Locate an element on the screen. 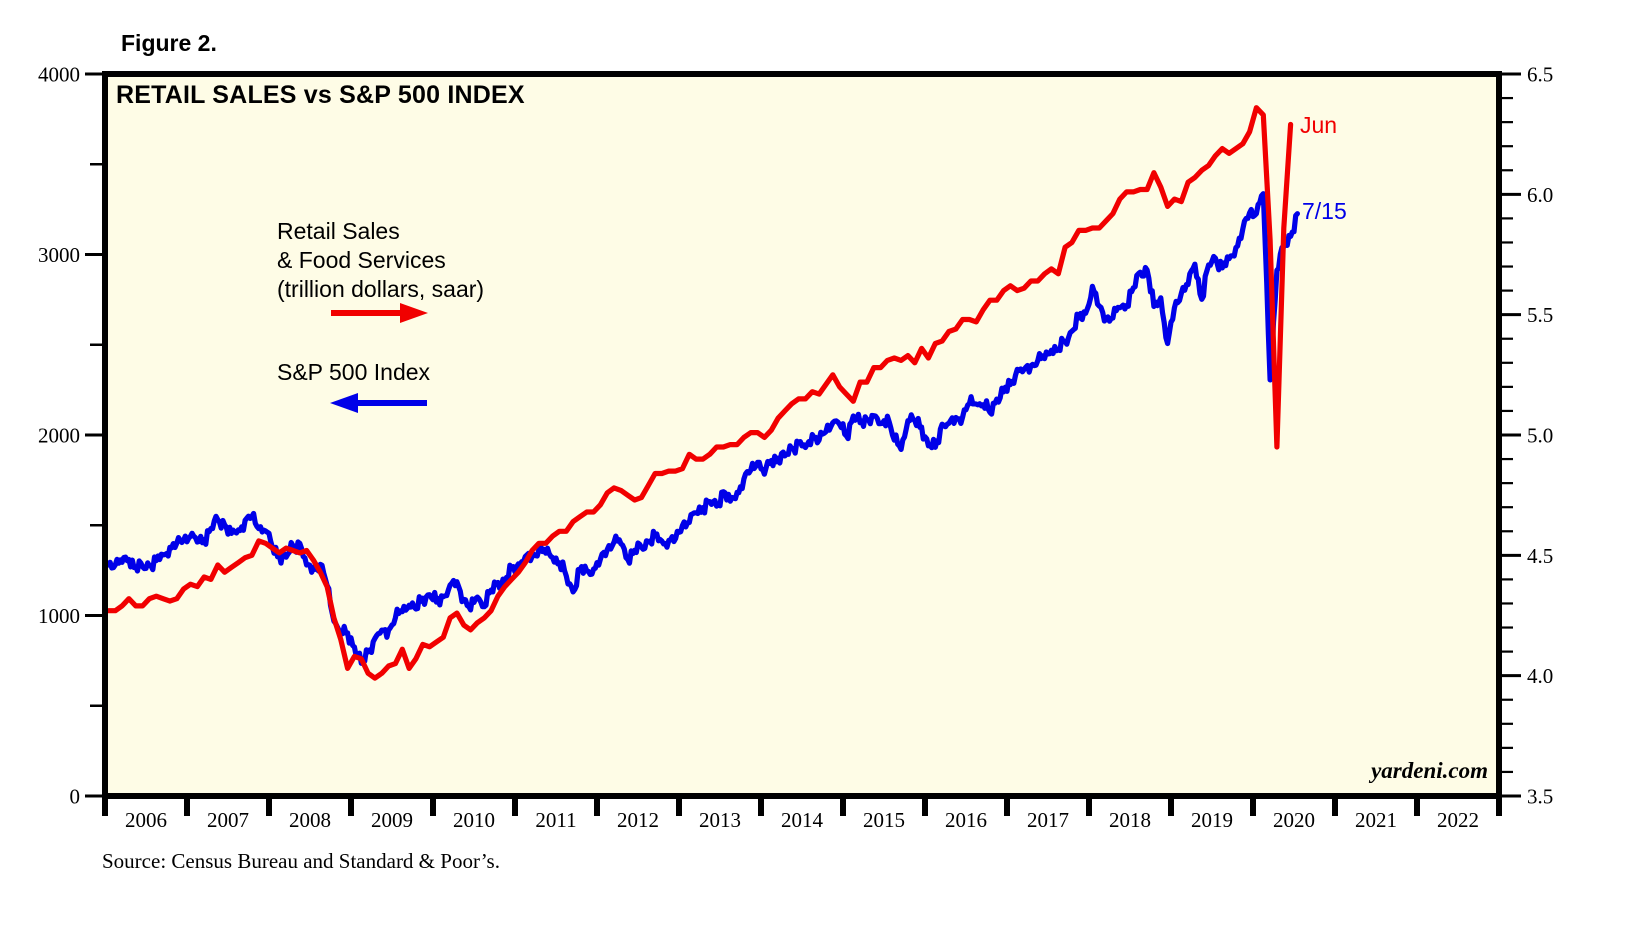 This screenshot has height=943, width=1626. legend-retail-line3: (trillion dollars, saar) is located at coordinates (381, 289).